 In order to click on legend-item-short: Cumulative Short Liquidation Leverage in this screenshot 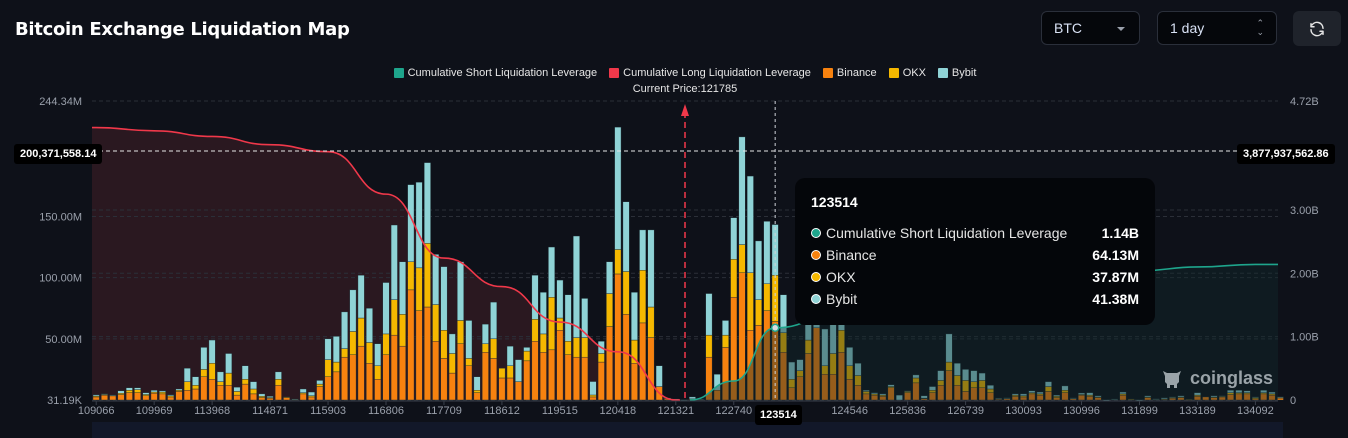, I will do `click(495, 73)`.